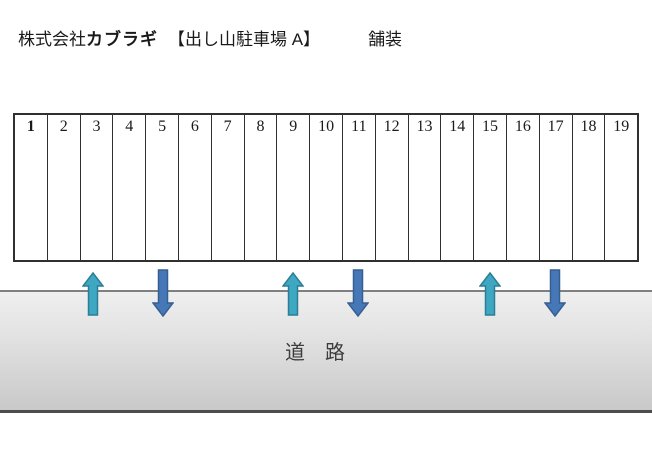 This screenshot has height=452, width=652. Describe the element at coordinates (489, 187) in the screenshot. I see `parking-space-15: 15` at that location.